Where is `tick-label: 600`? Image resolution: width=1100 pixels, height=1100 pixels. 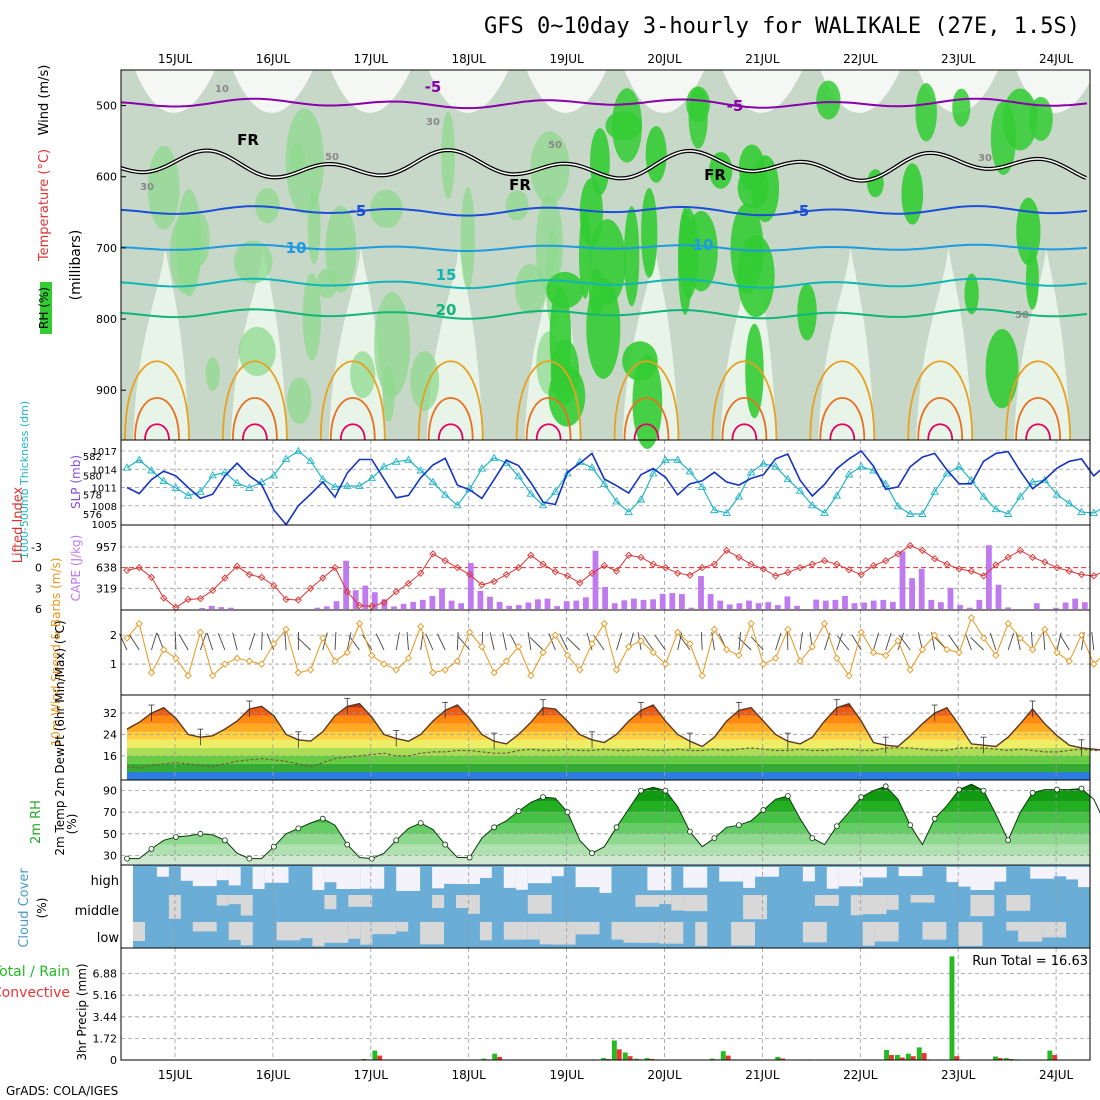 tick-label: 600 is located at coordinates (106, 177).